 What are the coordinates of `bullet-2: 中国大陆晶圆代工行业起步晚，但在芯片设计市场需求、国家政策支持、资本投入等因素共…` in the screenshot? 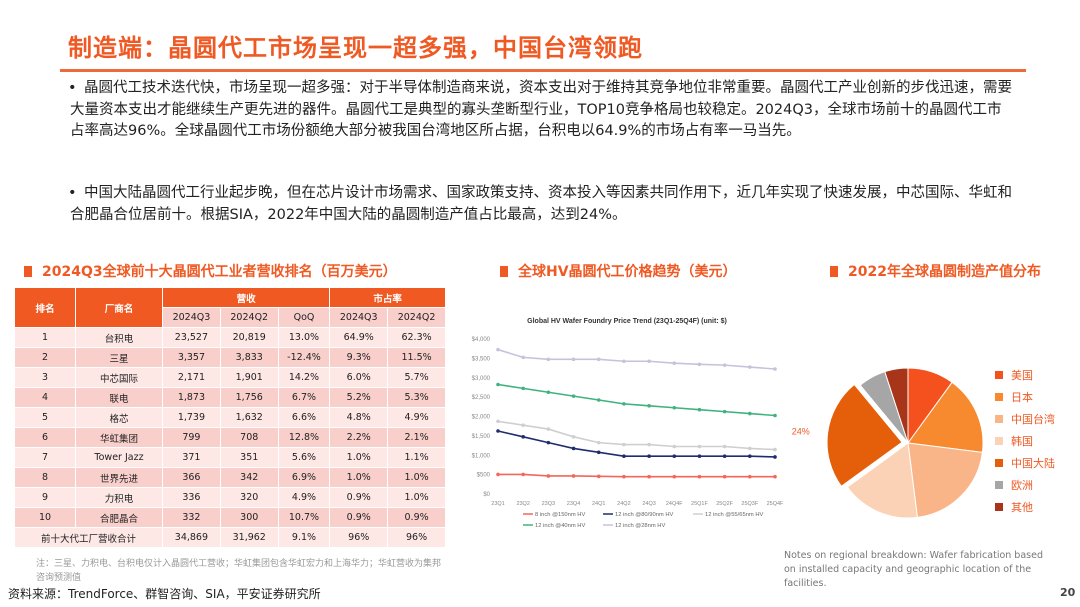 It's located at (541, 204).